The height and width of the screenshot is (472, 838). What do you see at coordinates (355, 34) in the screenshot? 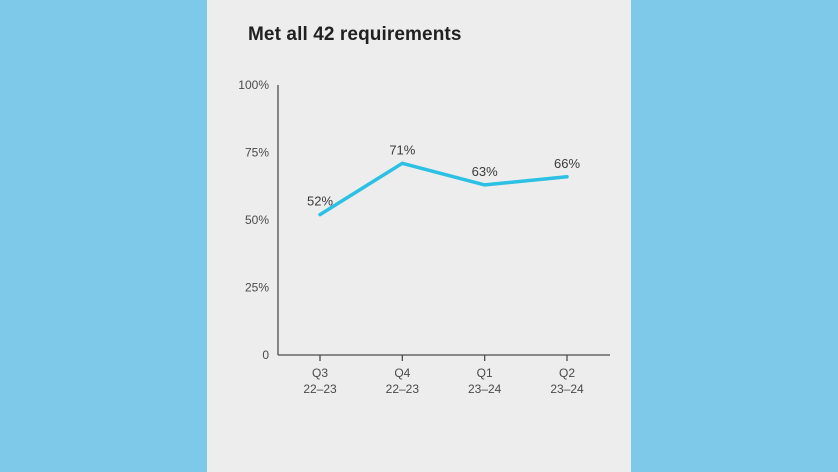
I see `chart-title: Met all 42 requirements` at bounding box center [355, 34].